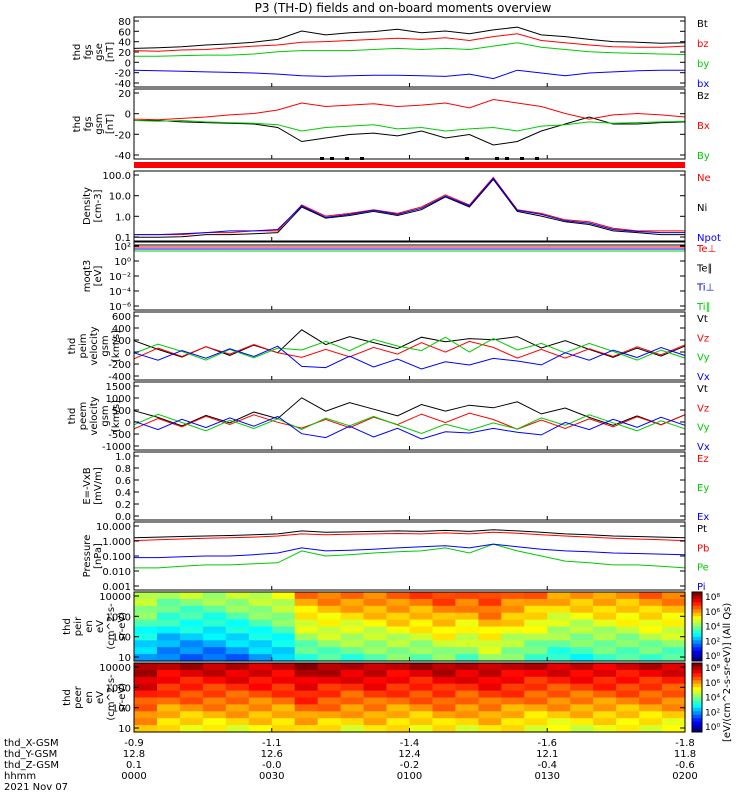 The height and width of the screenshot is (800, 750). I want to click on y-axis-label: velocity, so click(94, 345).